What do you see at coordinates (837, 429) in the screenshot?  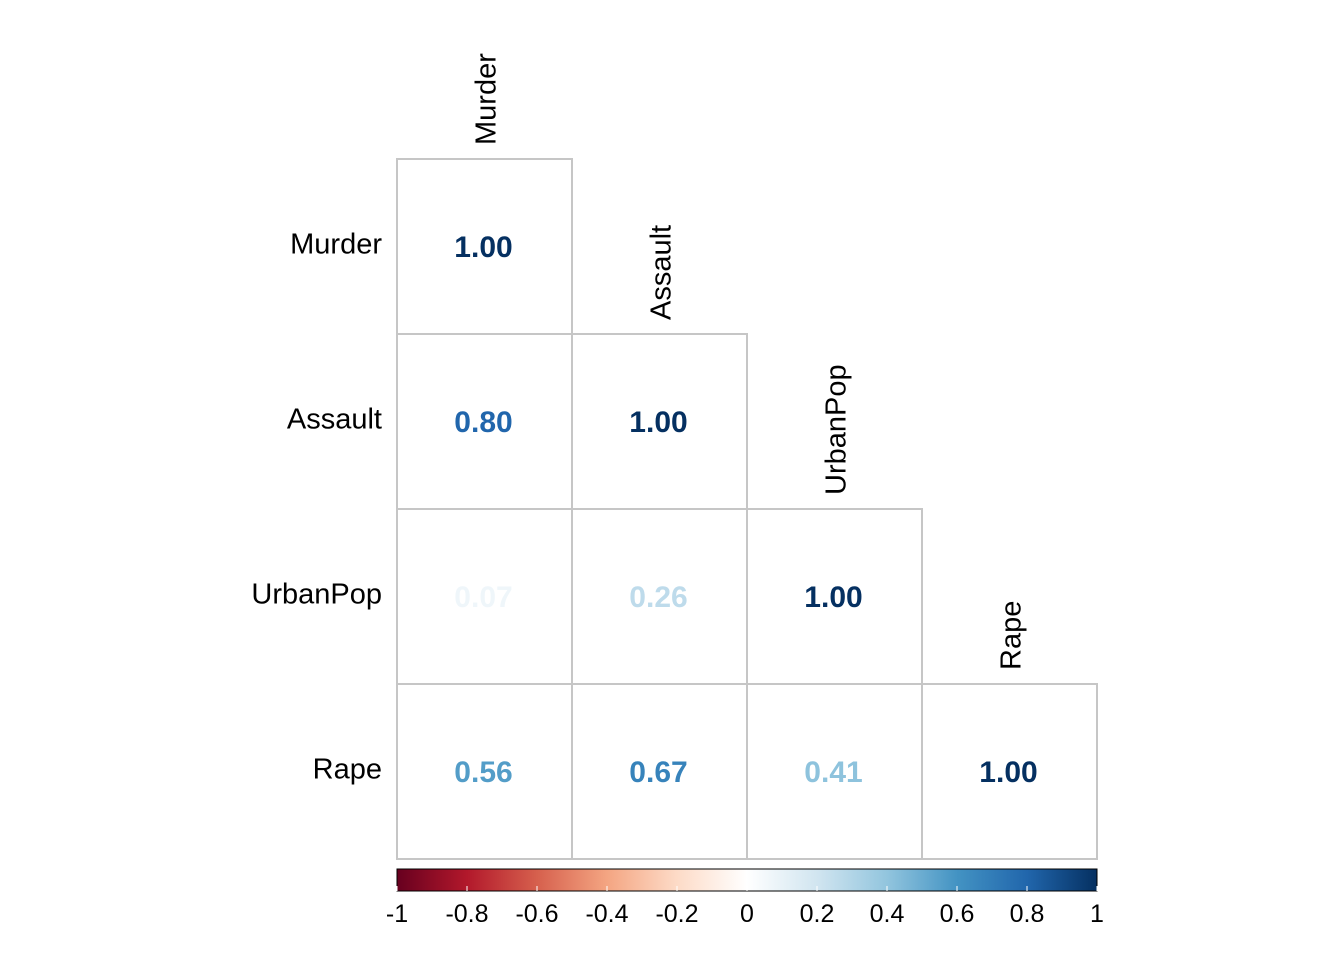 I see `column-label-urbanpop: UrbanPop` at bounding box center [837, 429].